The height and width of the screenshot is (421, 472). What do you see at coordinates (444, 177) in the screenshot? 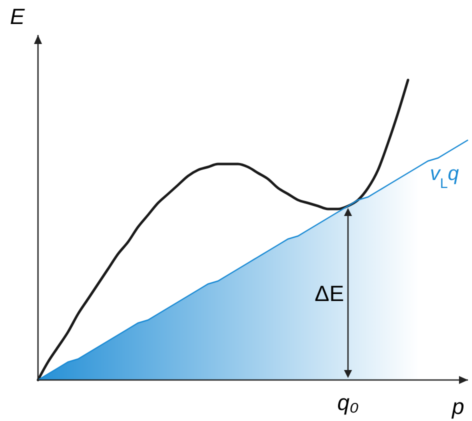
I see `series-label: v$_{L}$q` at bounding box center [444, 177].